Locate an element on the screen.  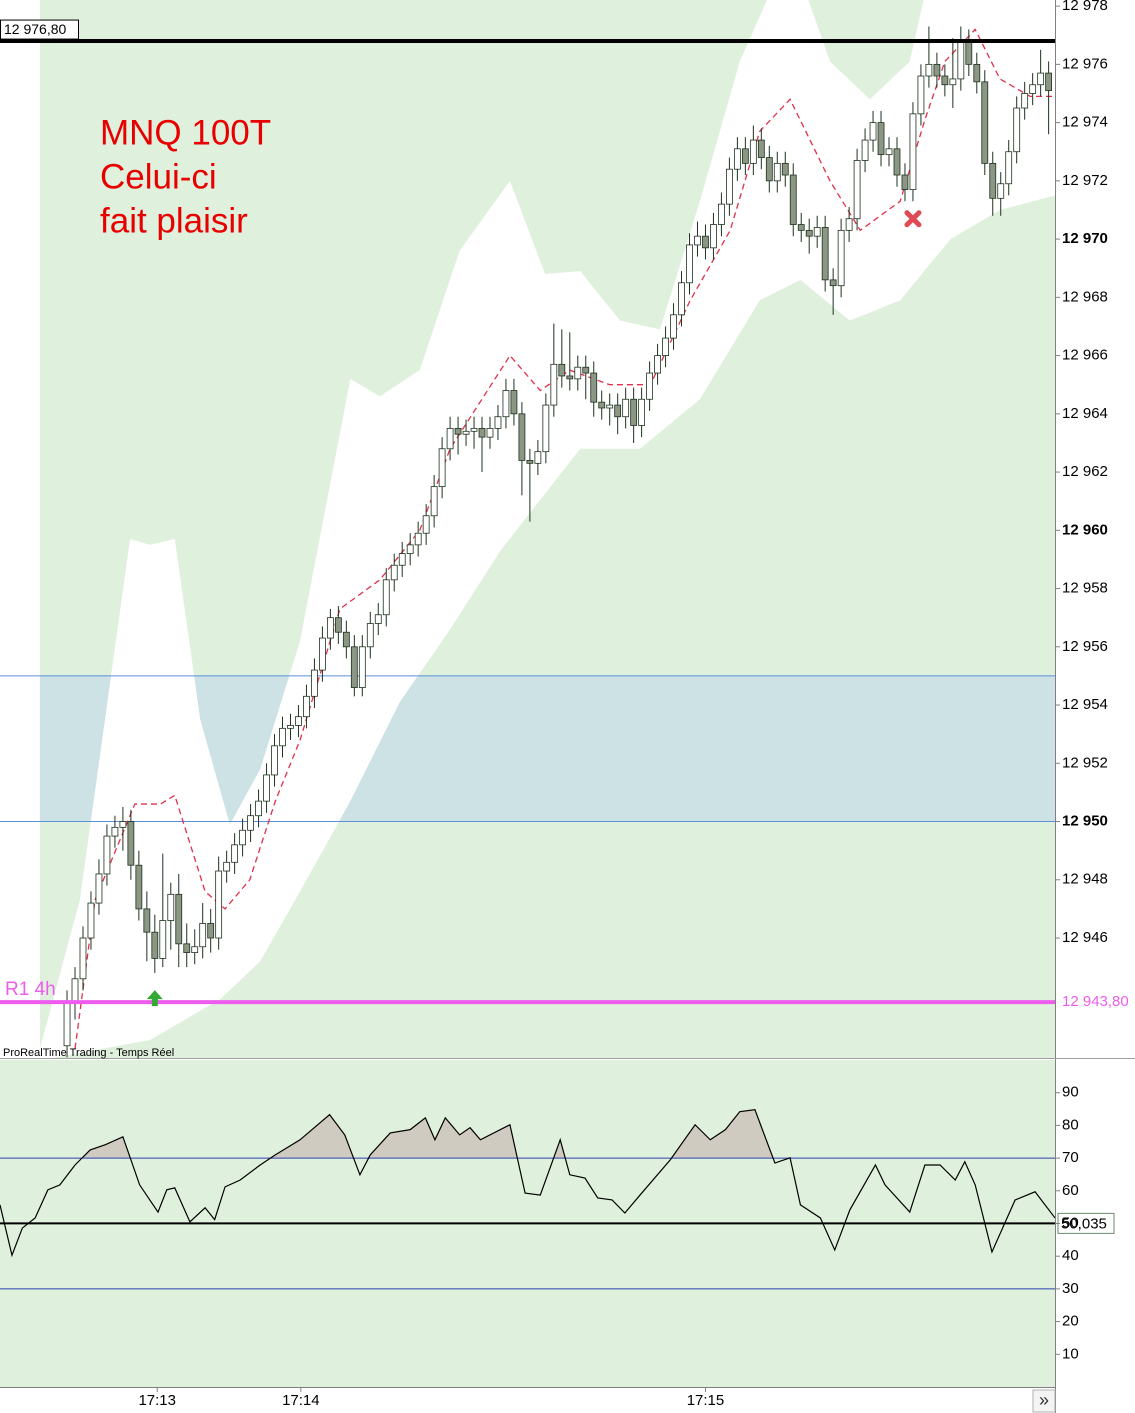
level-label: 12 943,80 is located at coordinates (1095, 1001).